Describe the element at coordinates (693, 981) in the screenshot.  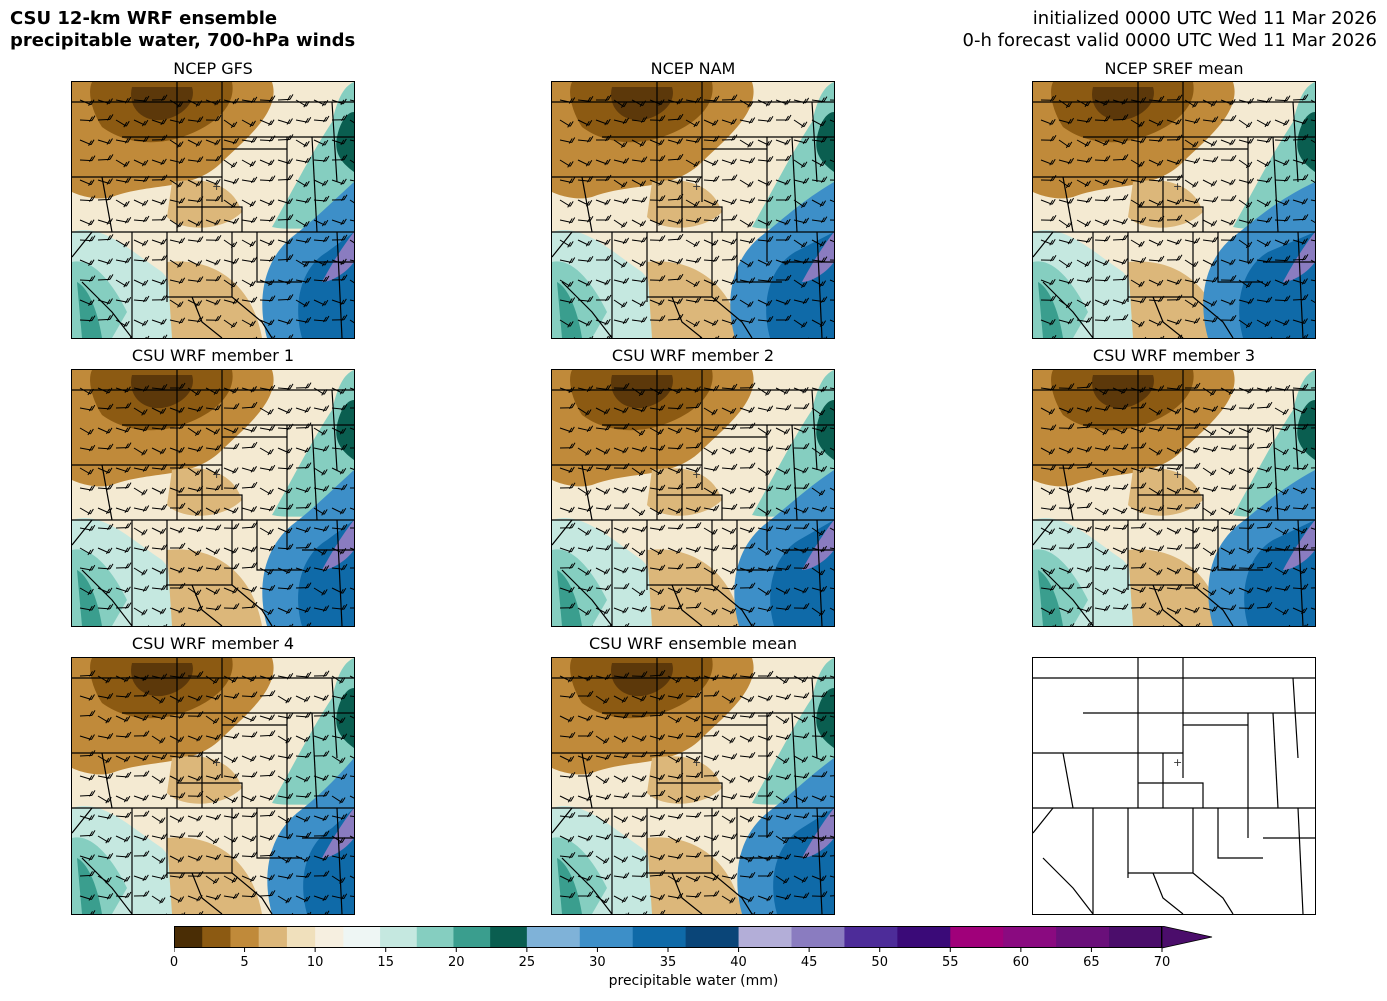
I see `colorbar-label: precipitable water (mm)` at that location.